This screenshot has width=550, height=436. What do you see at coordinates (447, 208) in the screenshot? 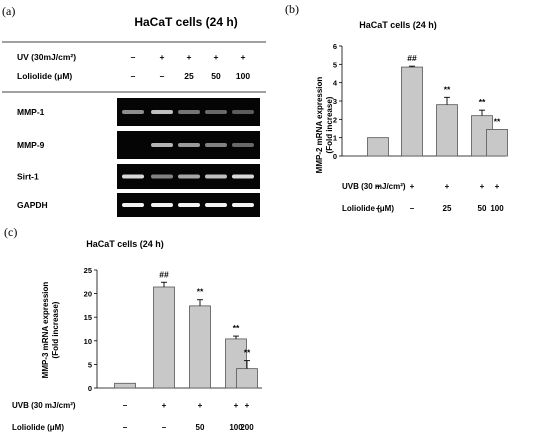
I see `treatment-row-value: 25` at bounding box center [447, 208].